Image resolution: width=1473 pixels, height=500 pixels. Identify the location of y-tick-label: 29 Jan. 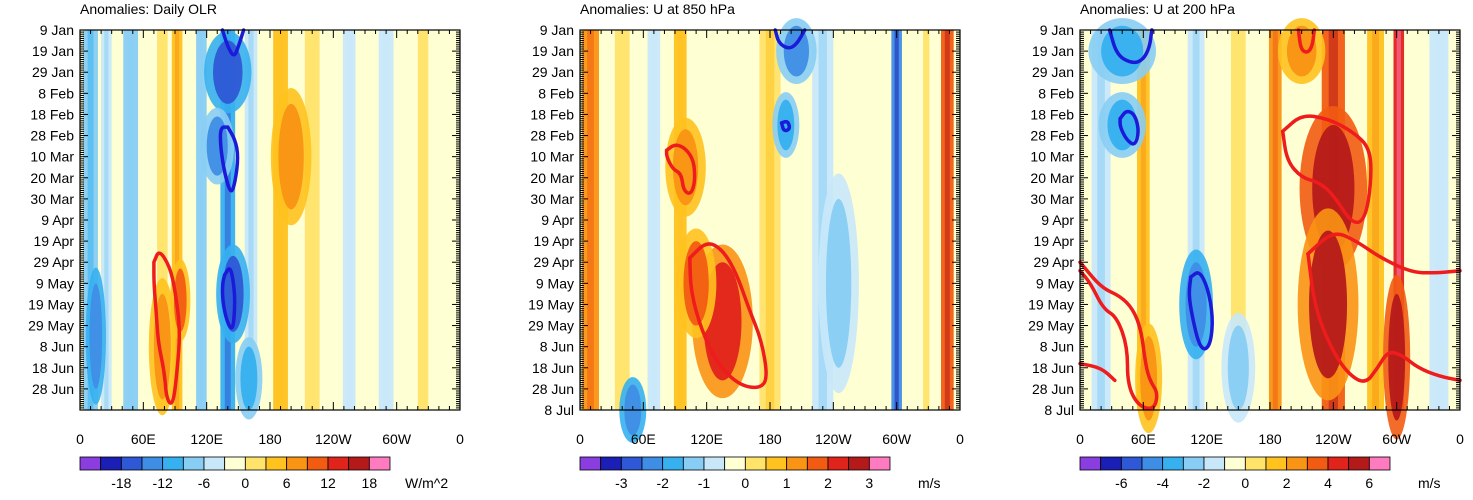
(553, 72).